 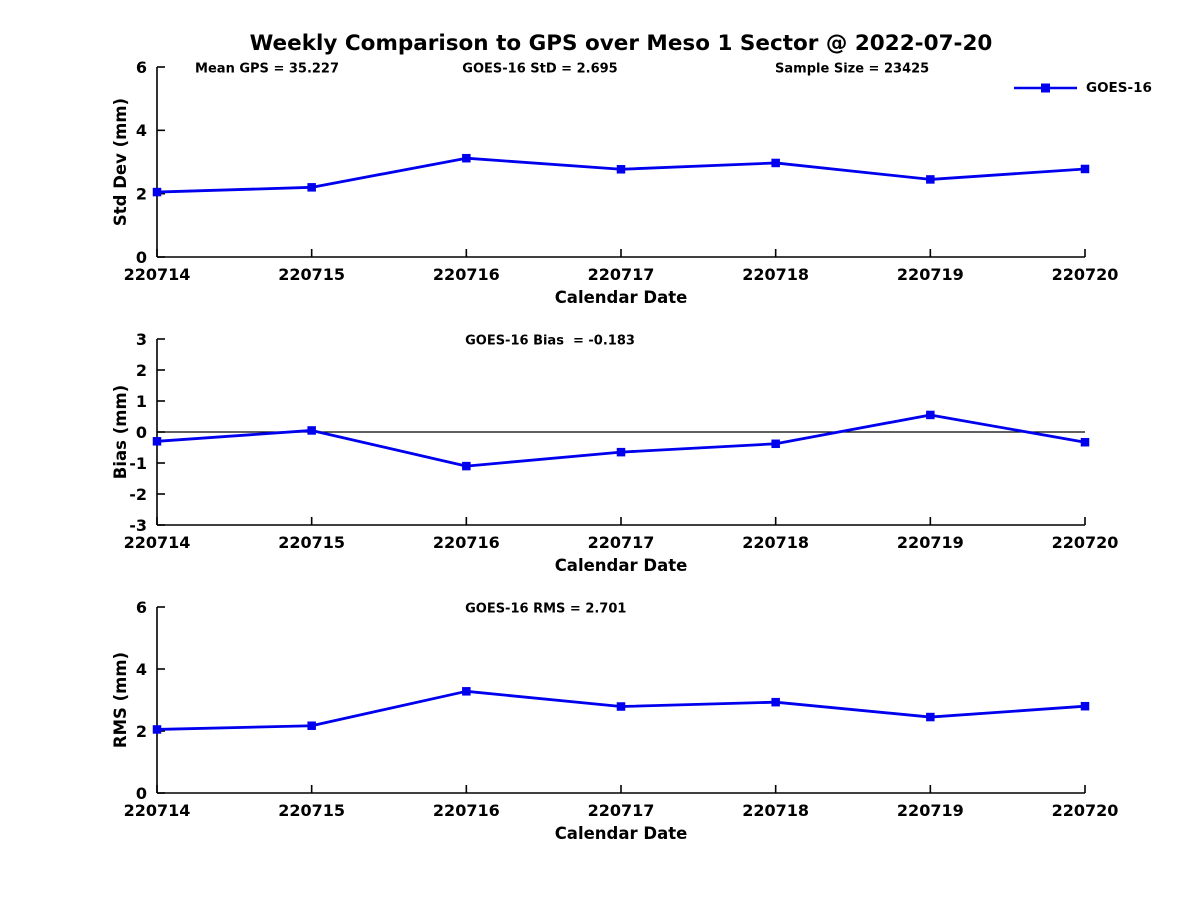 I want to click on y-tick-label: -1, so click(x=138, y=463).